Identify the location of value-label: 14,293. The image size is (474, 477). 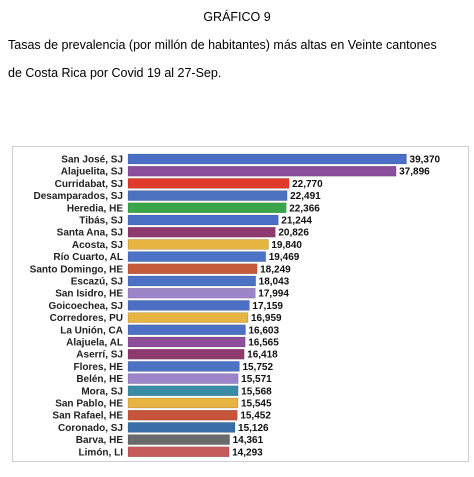
(247, 452).